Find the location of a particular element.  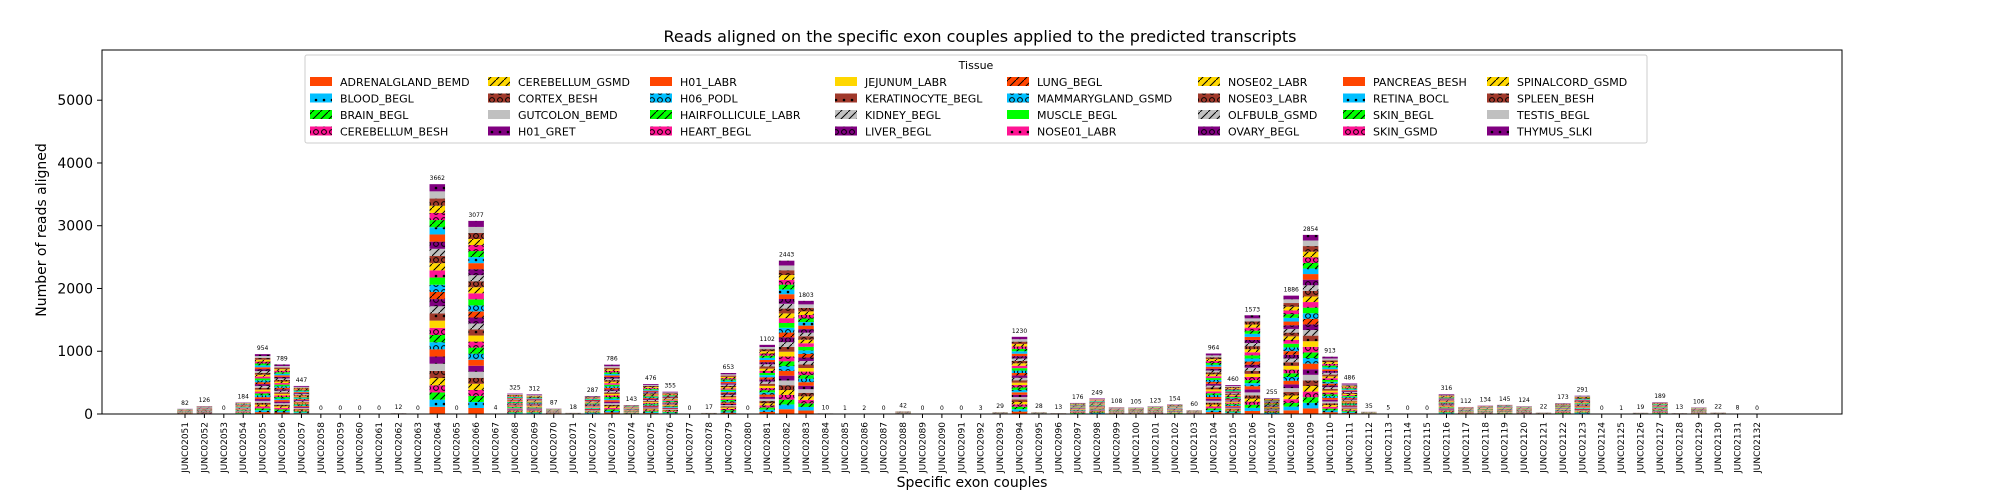

x-tick-label: JUNC02094 is located at coordinates (1021, 448).